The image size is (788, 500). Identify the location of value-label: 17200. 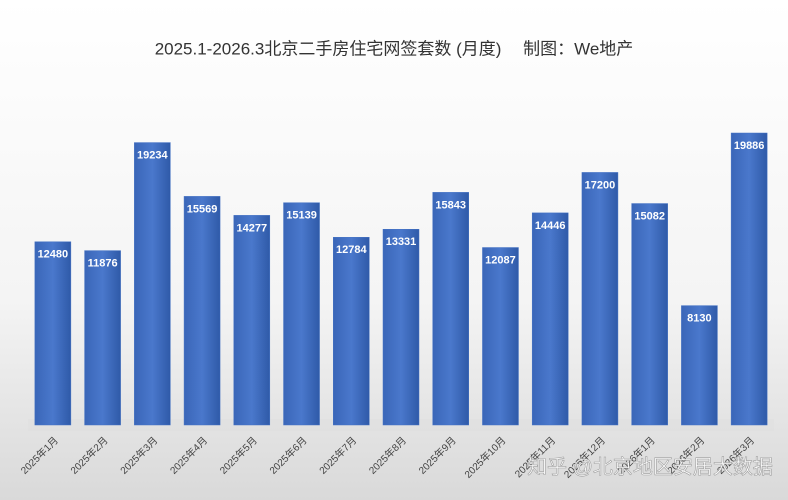
(600, 185).